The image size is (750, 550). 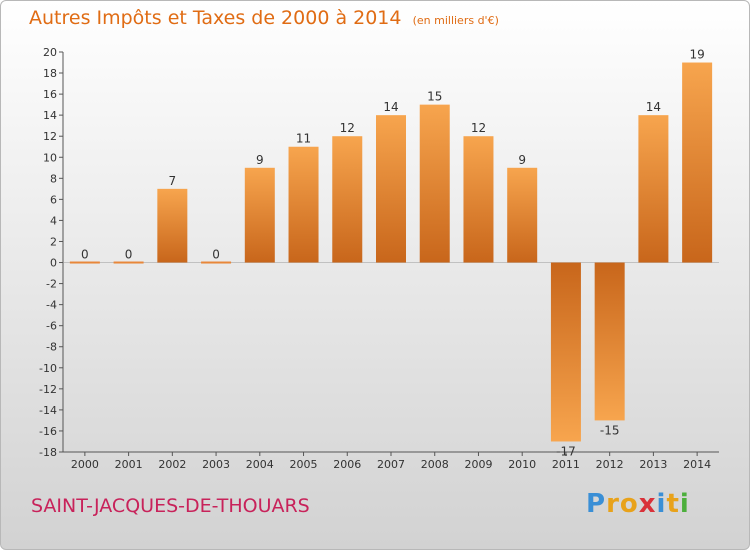 What do you see at coordinates (673, 504) in the screenshot?
I see `logo-letter: t` at bounding box center [673, 504].